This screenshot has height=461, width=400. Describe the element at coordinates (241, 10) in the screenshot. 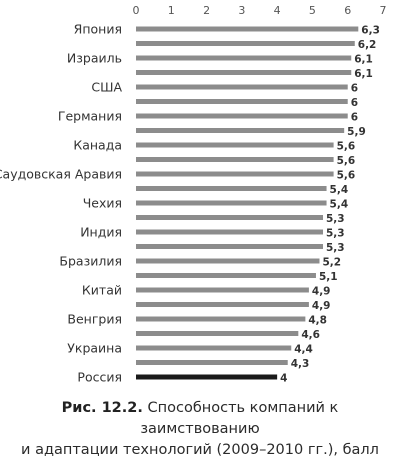

I see `x-tick-label: 3` at that location.